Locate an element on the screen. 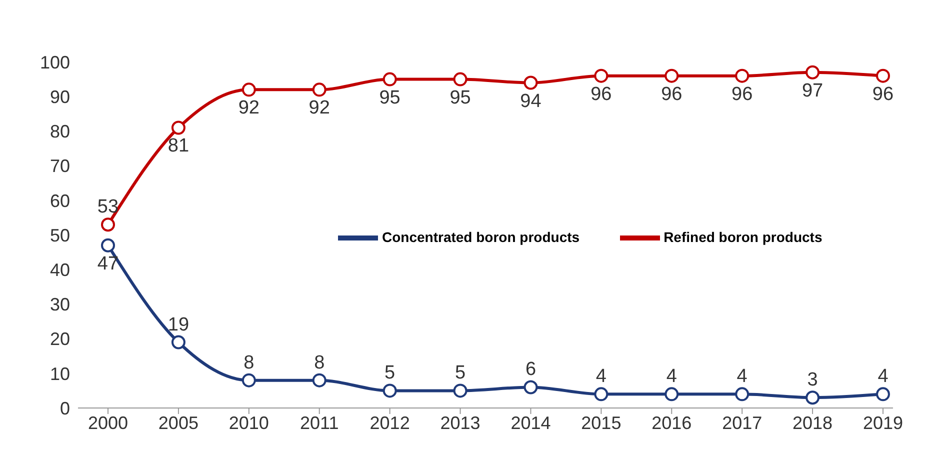 The height and width of the screenshot is (453, 925). y-tick-label: 100 is located at coordinates (55, 62).